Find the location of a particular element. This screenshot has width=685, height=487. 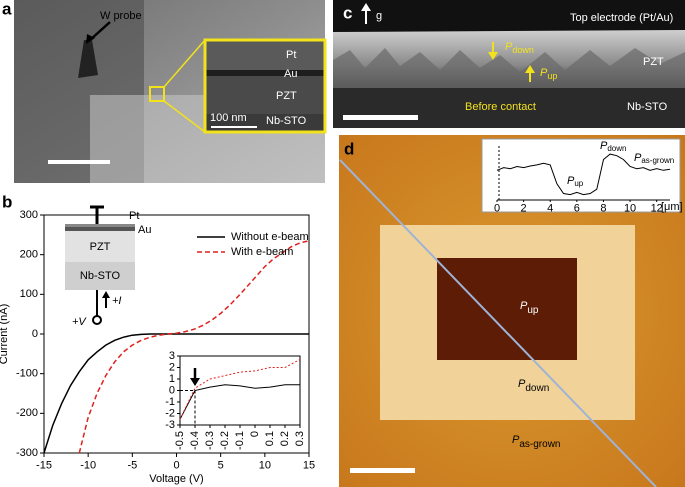

pup-region is located at coordinates (507, 309).